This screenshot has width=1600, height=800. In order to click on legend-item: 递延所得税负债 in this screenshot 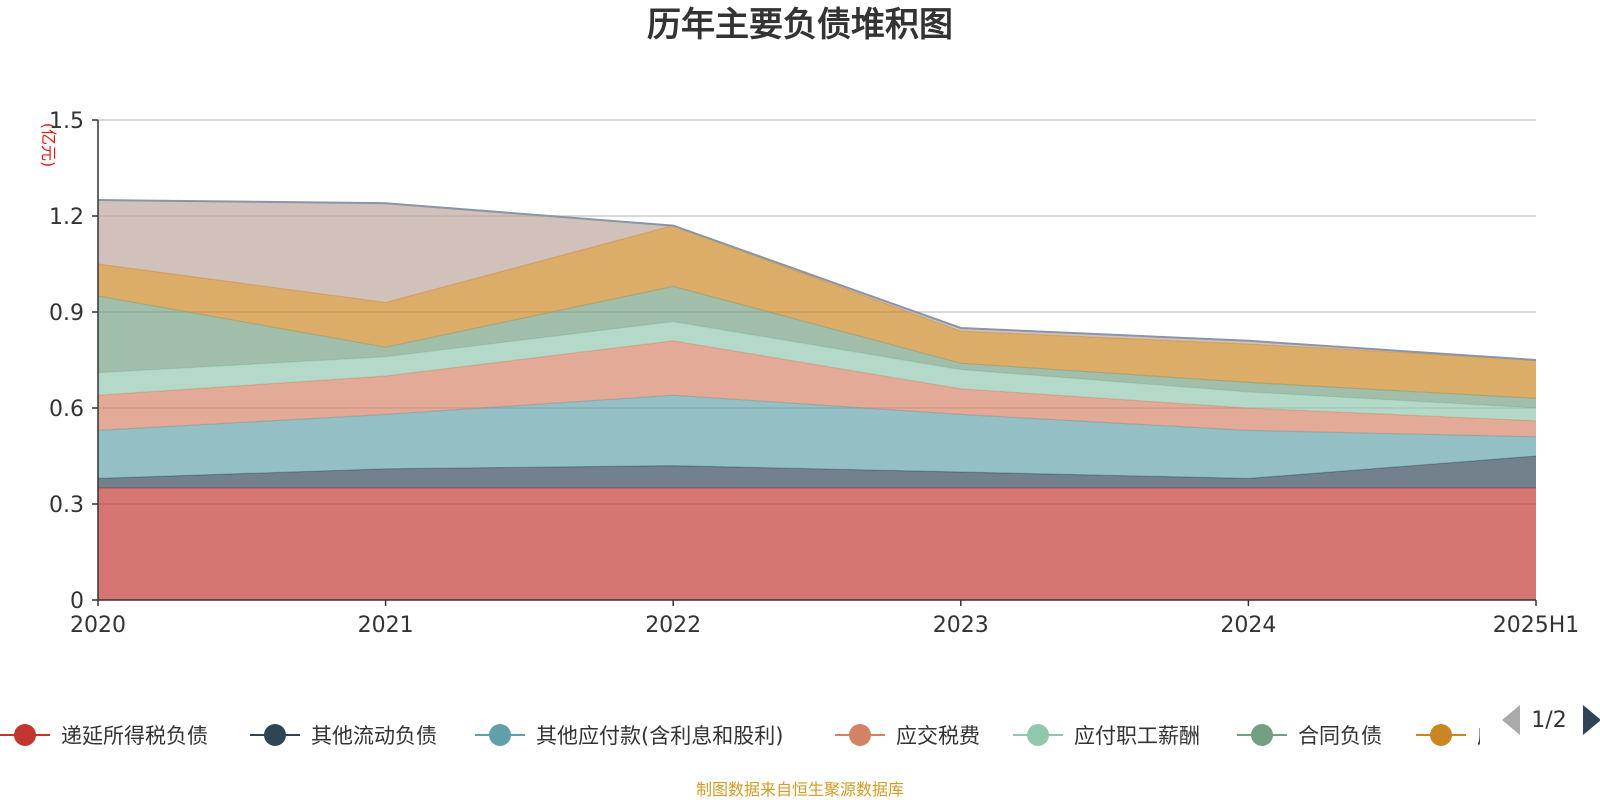, I will do `click(104, 736)`.